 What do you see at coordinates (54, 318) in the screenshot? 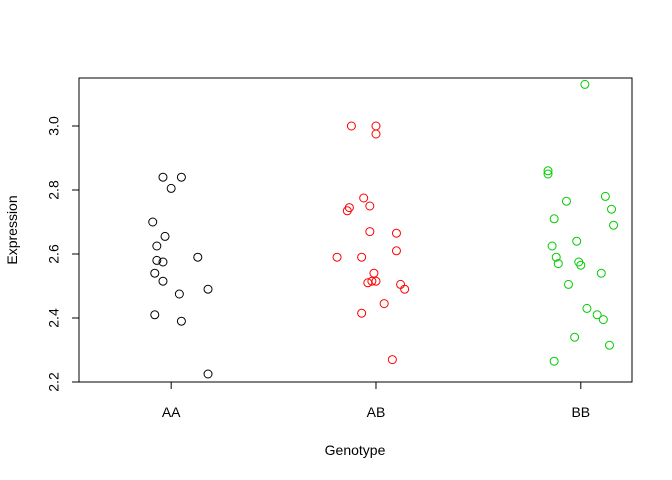
I see `y-tick-label: 2.4` at bounding box center [54, 318].